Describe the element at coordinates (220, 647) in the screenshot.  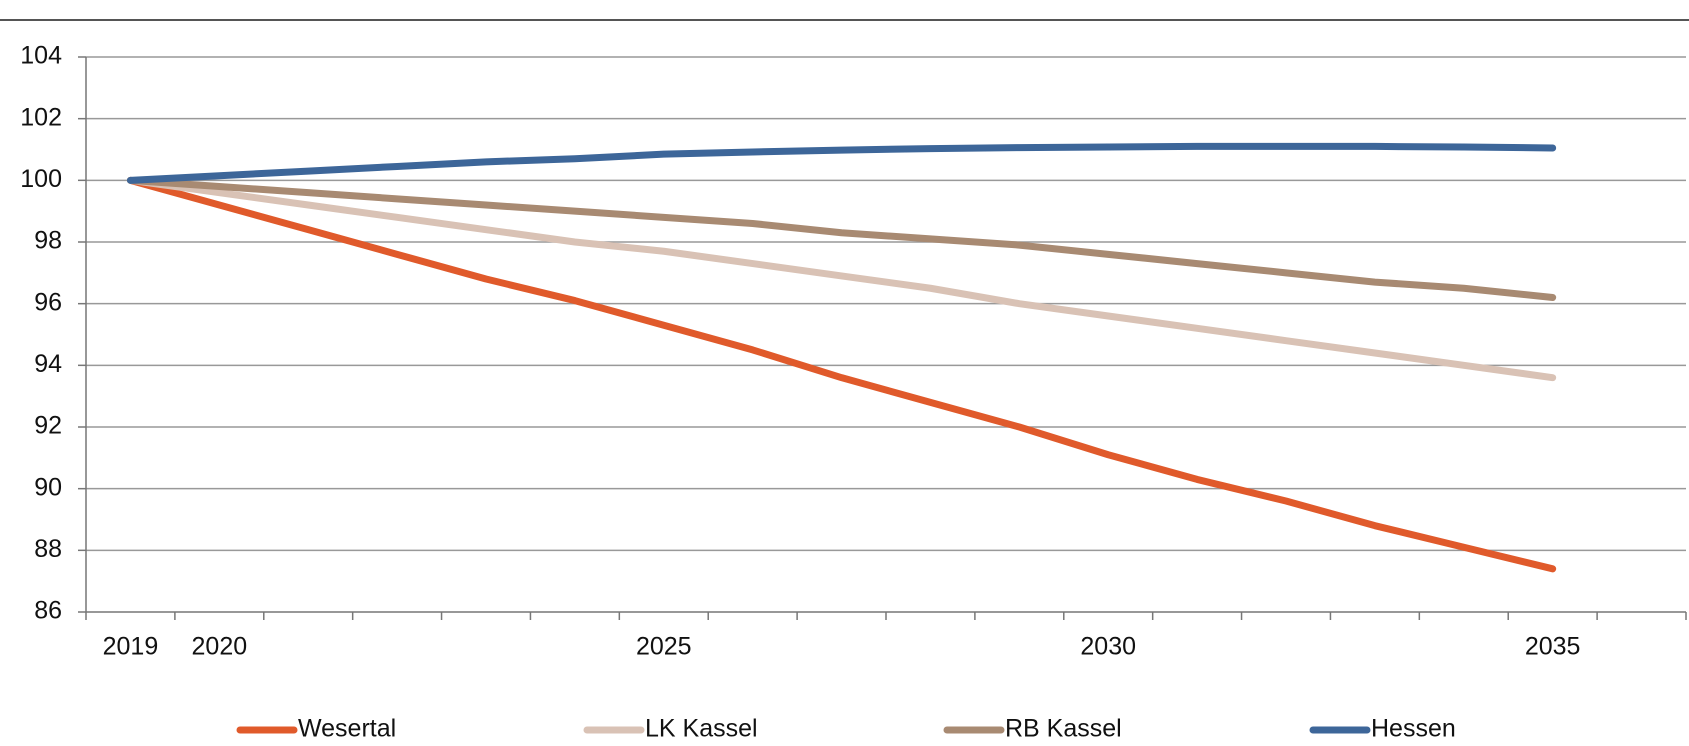
I see `x-tick-label: 2020` at that location.